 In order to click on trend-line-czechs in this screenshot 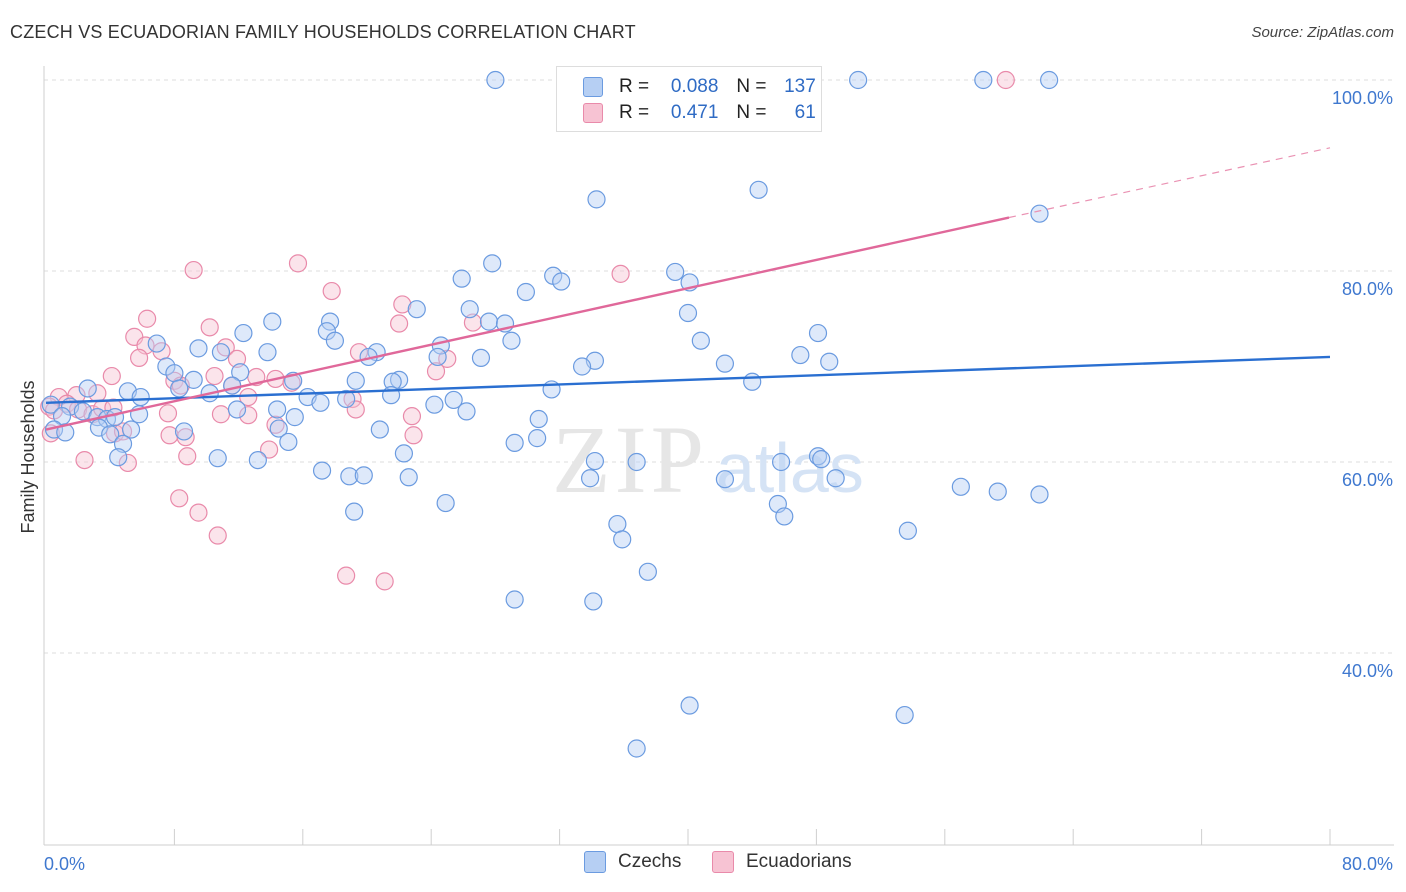, I will do `click(688, 379)`.